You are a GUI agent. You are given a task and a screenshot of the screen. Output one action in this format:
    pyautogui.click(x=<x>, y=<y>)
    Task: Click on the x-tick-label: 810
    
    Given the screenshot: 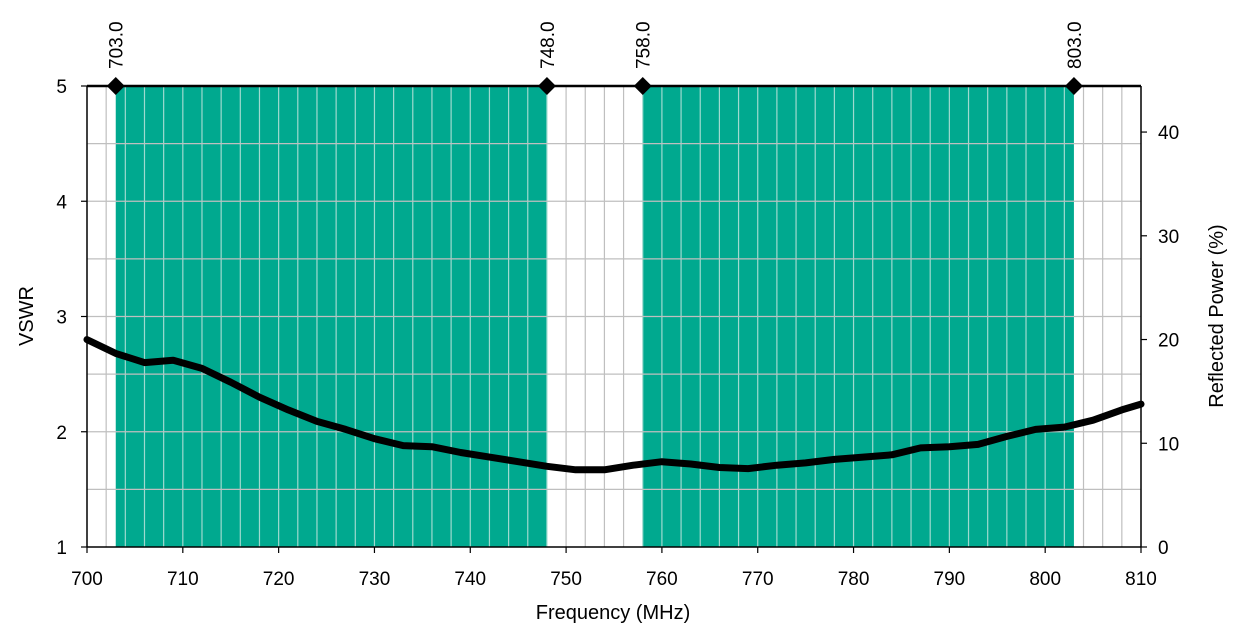 What is the action you would take?
    pyautogui.click(x=1141, y=579)
    